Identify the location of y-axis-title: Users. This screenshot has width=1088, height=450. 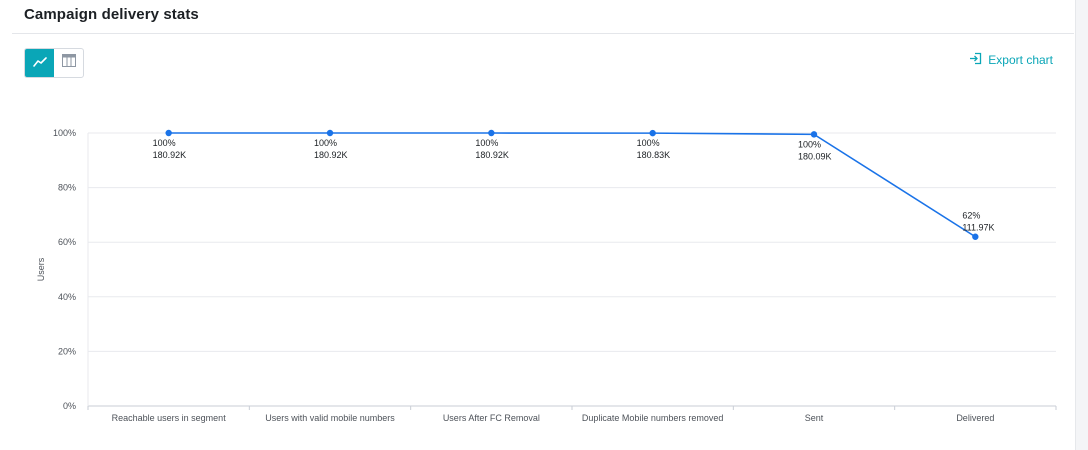
(41, 269).